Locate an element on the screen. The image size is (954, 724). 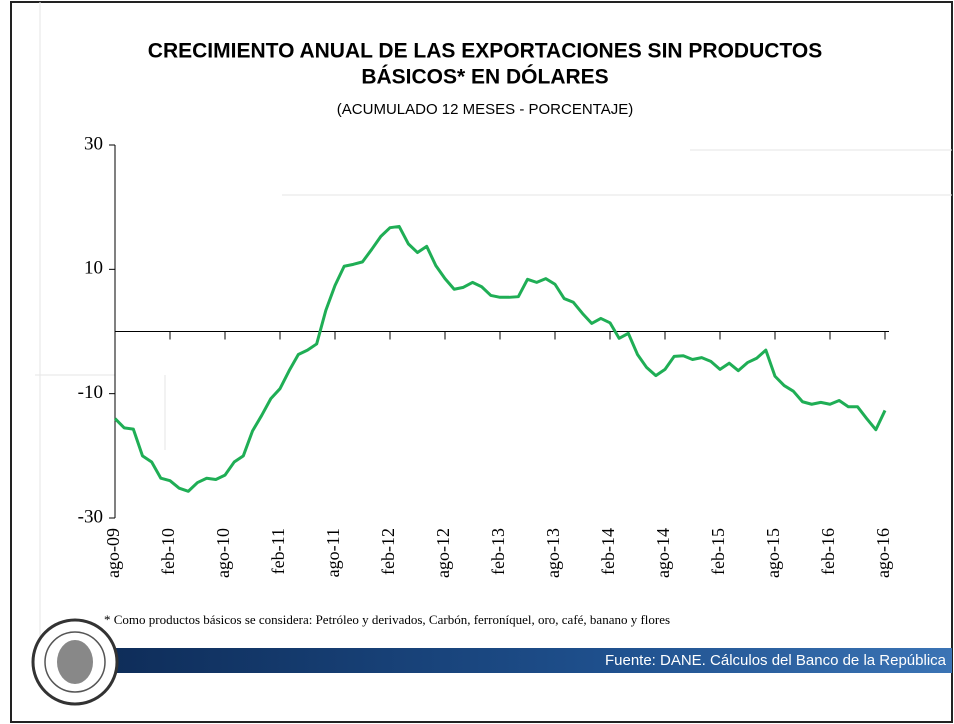
y-tick-label: 10 is located at coordinates (93, 268).